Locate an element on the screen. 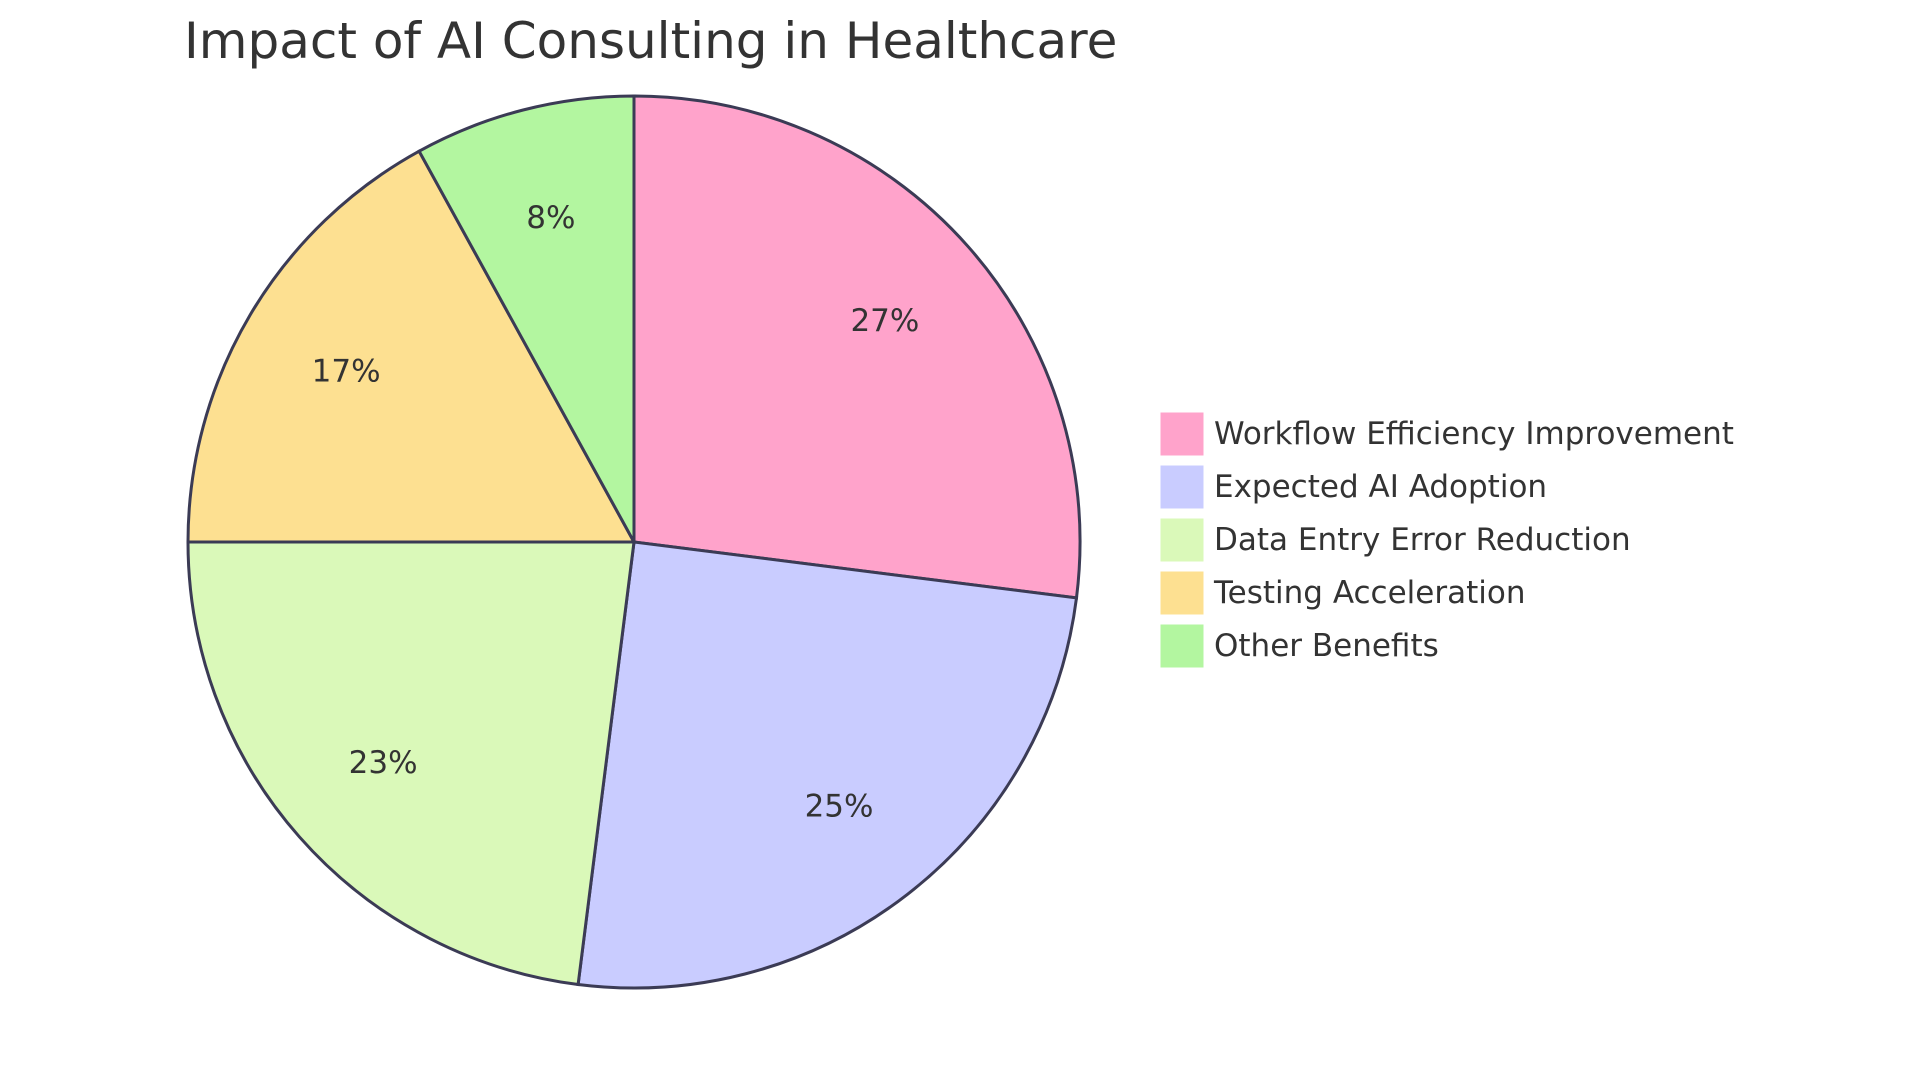 Image resolution: width=1920 pixels, height=1083 pixels. legend-label-testing-acceleration: Testing Acceleration is located at coordinates (1369, 593).